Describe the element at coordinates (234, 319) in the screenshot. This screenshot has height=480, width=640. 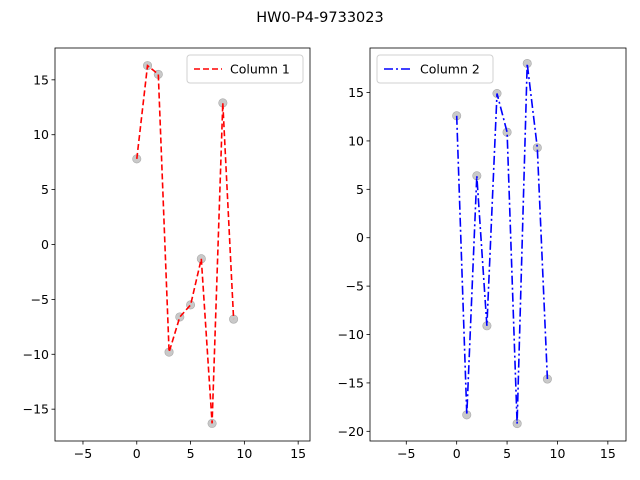
I see `data-point` at that location.